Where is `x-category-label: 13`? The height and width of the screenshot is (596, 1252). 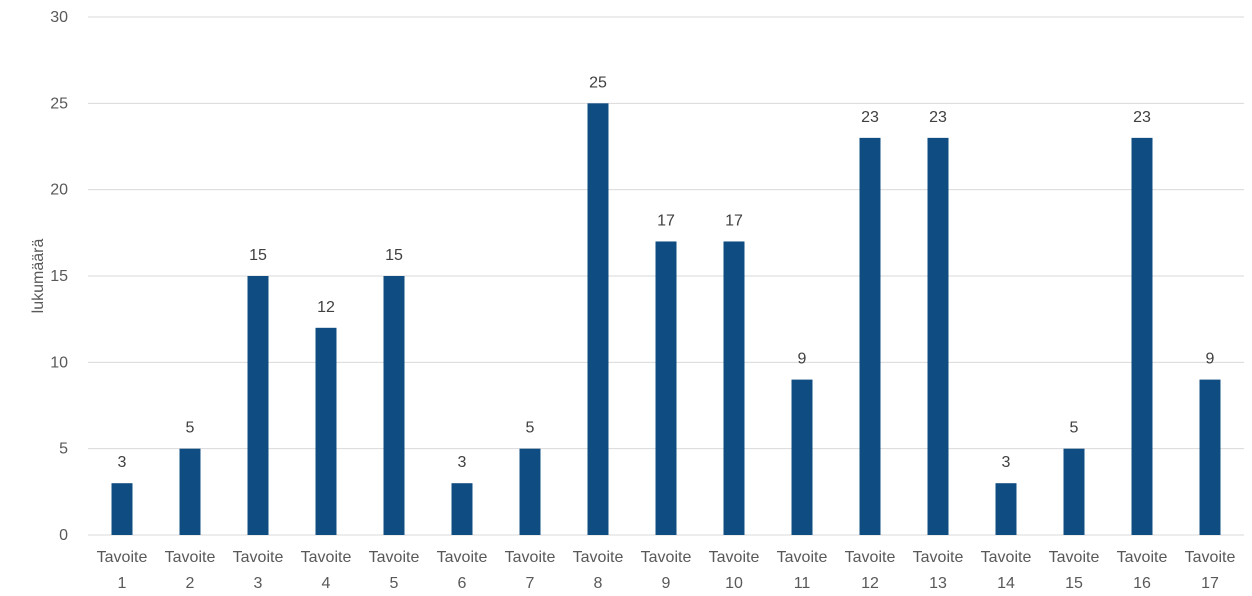
x-category-label: 13 is located at coordinates (938, 583).